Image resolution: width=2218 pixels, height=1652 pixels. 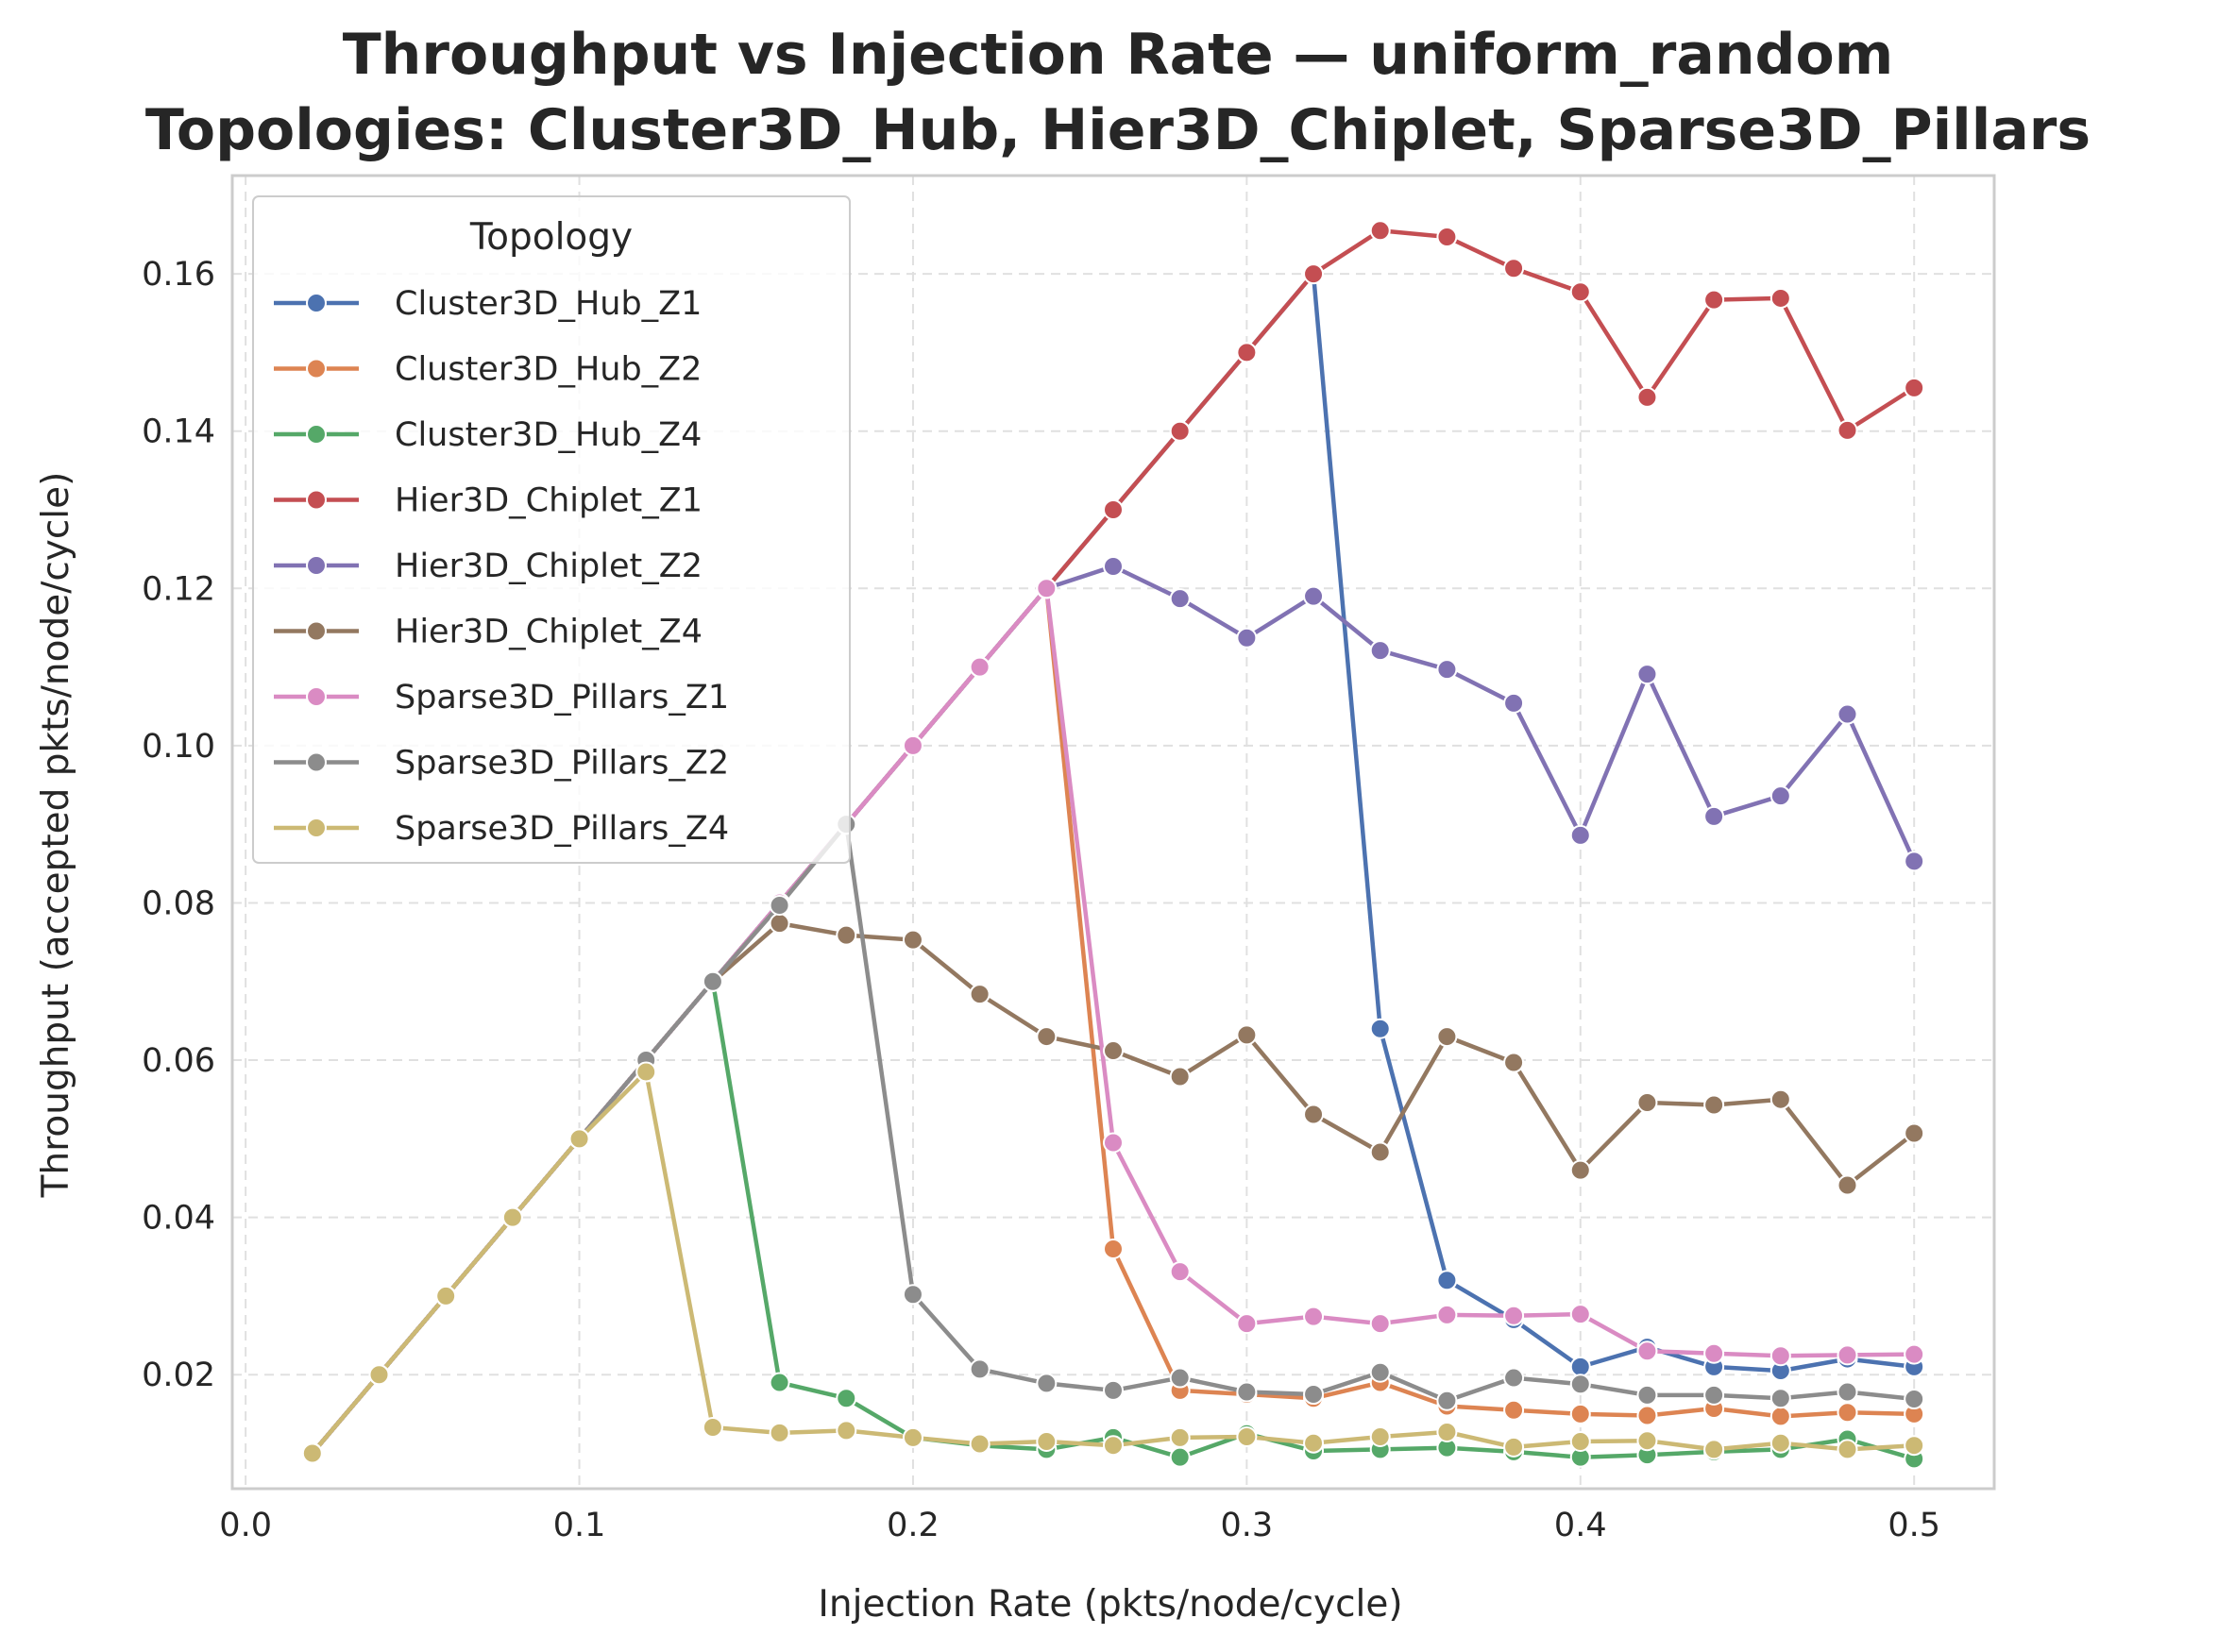 I want to click on y-tick-label: 0.04, so click(x=178, y=1219).